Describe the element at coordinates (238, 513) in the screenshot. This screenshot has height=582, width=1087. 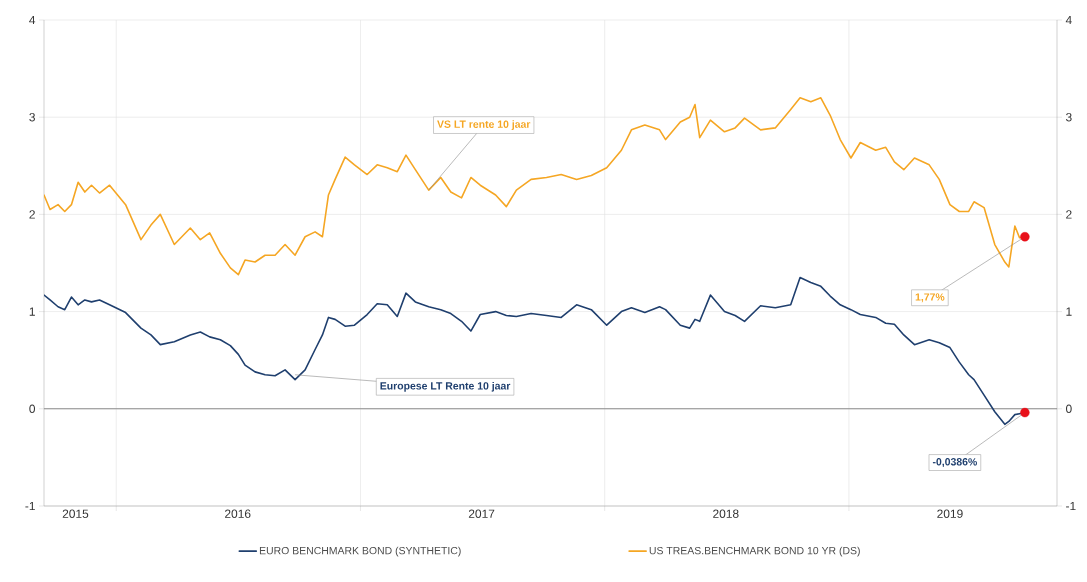
I see `x-tick-label: 2016` at that location.